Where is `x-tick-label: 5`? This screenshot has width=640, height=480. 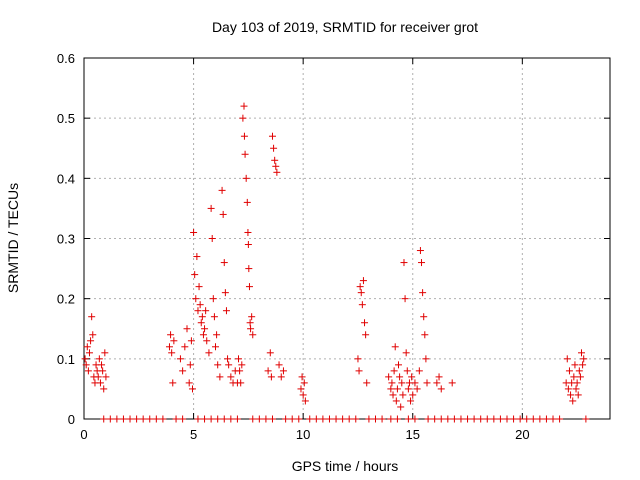 x-tick-label: 5 is located at coordinates (193, 434).